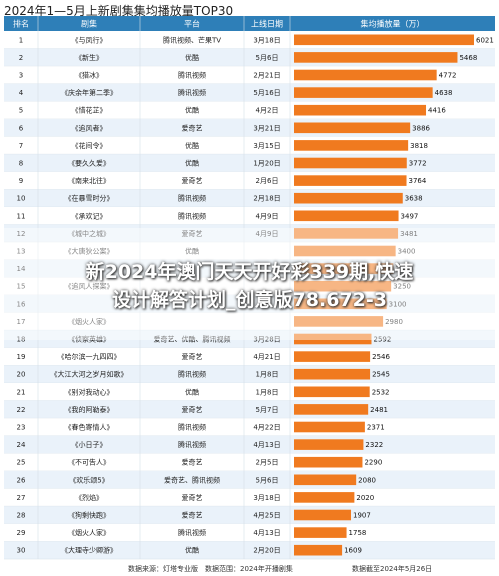 The width and height of the screenshot is (499, 576). I want to click on title-cell: 《南来北往》, so click(89, 180).